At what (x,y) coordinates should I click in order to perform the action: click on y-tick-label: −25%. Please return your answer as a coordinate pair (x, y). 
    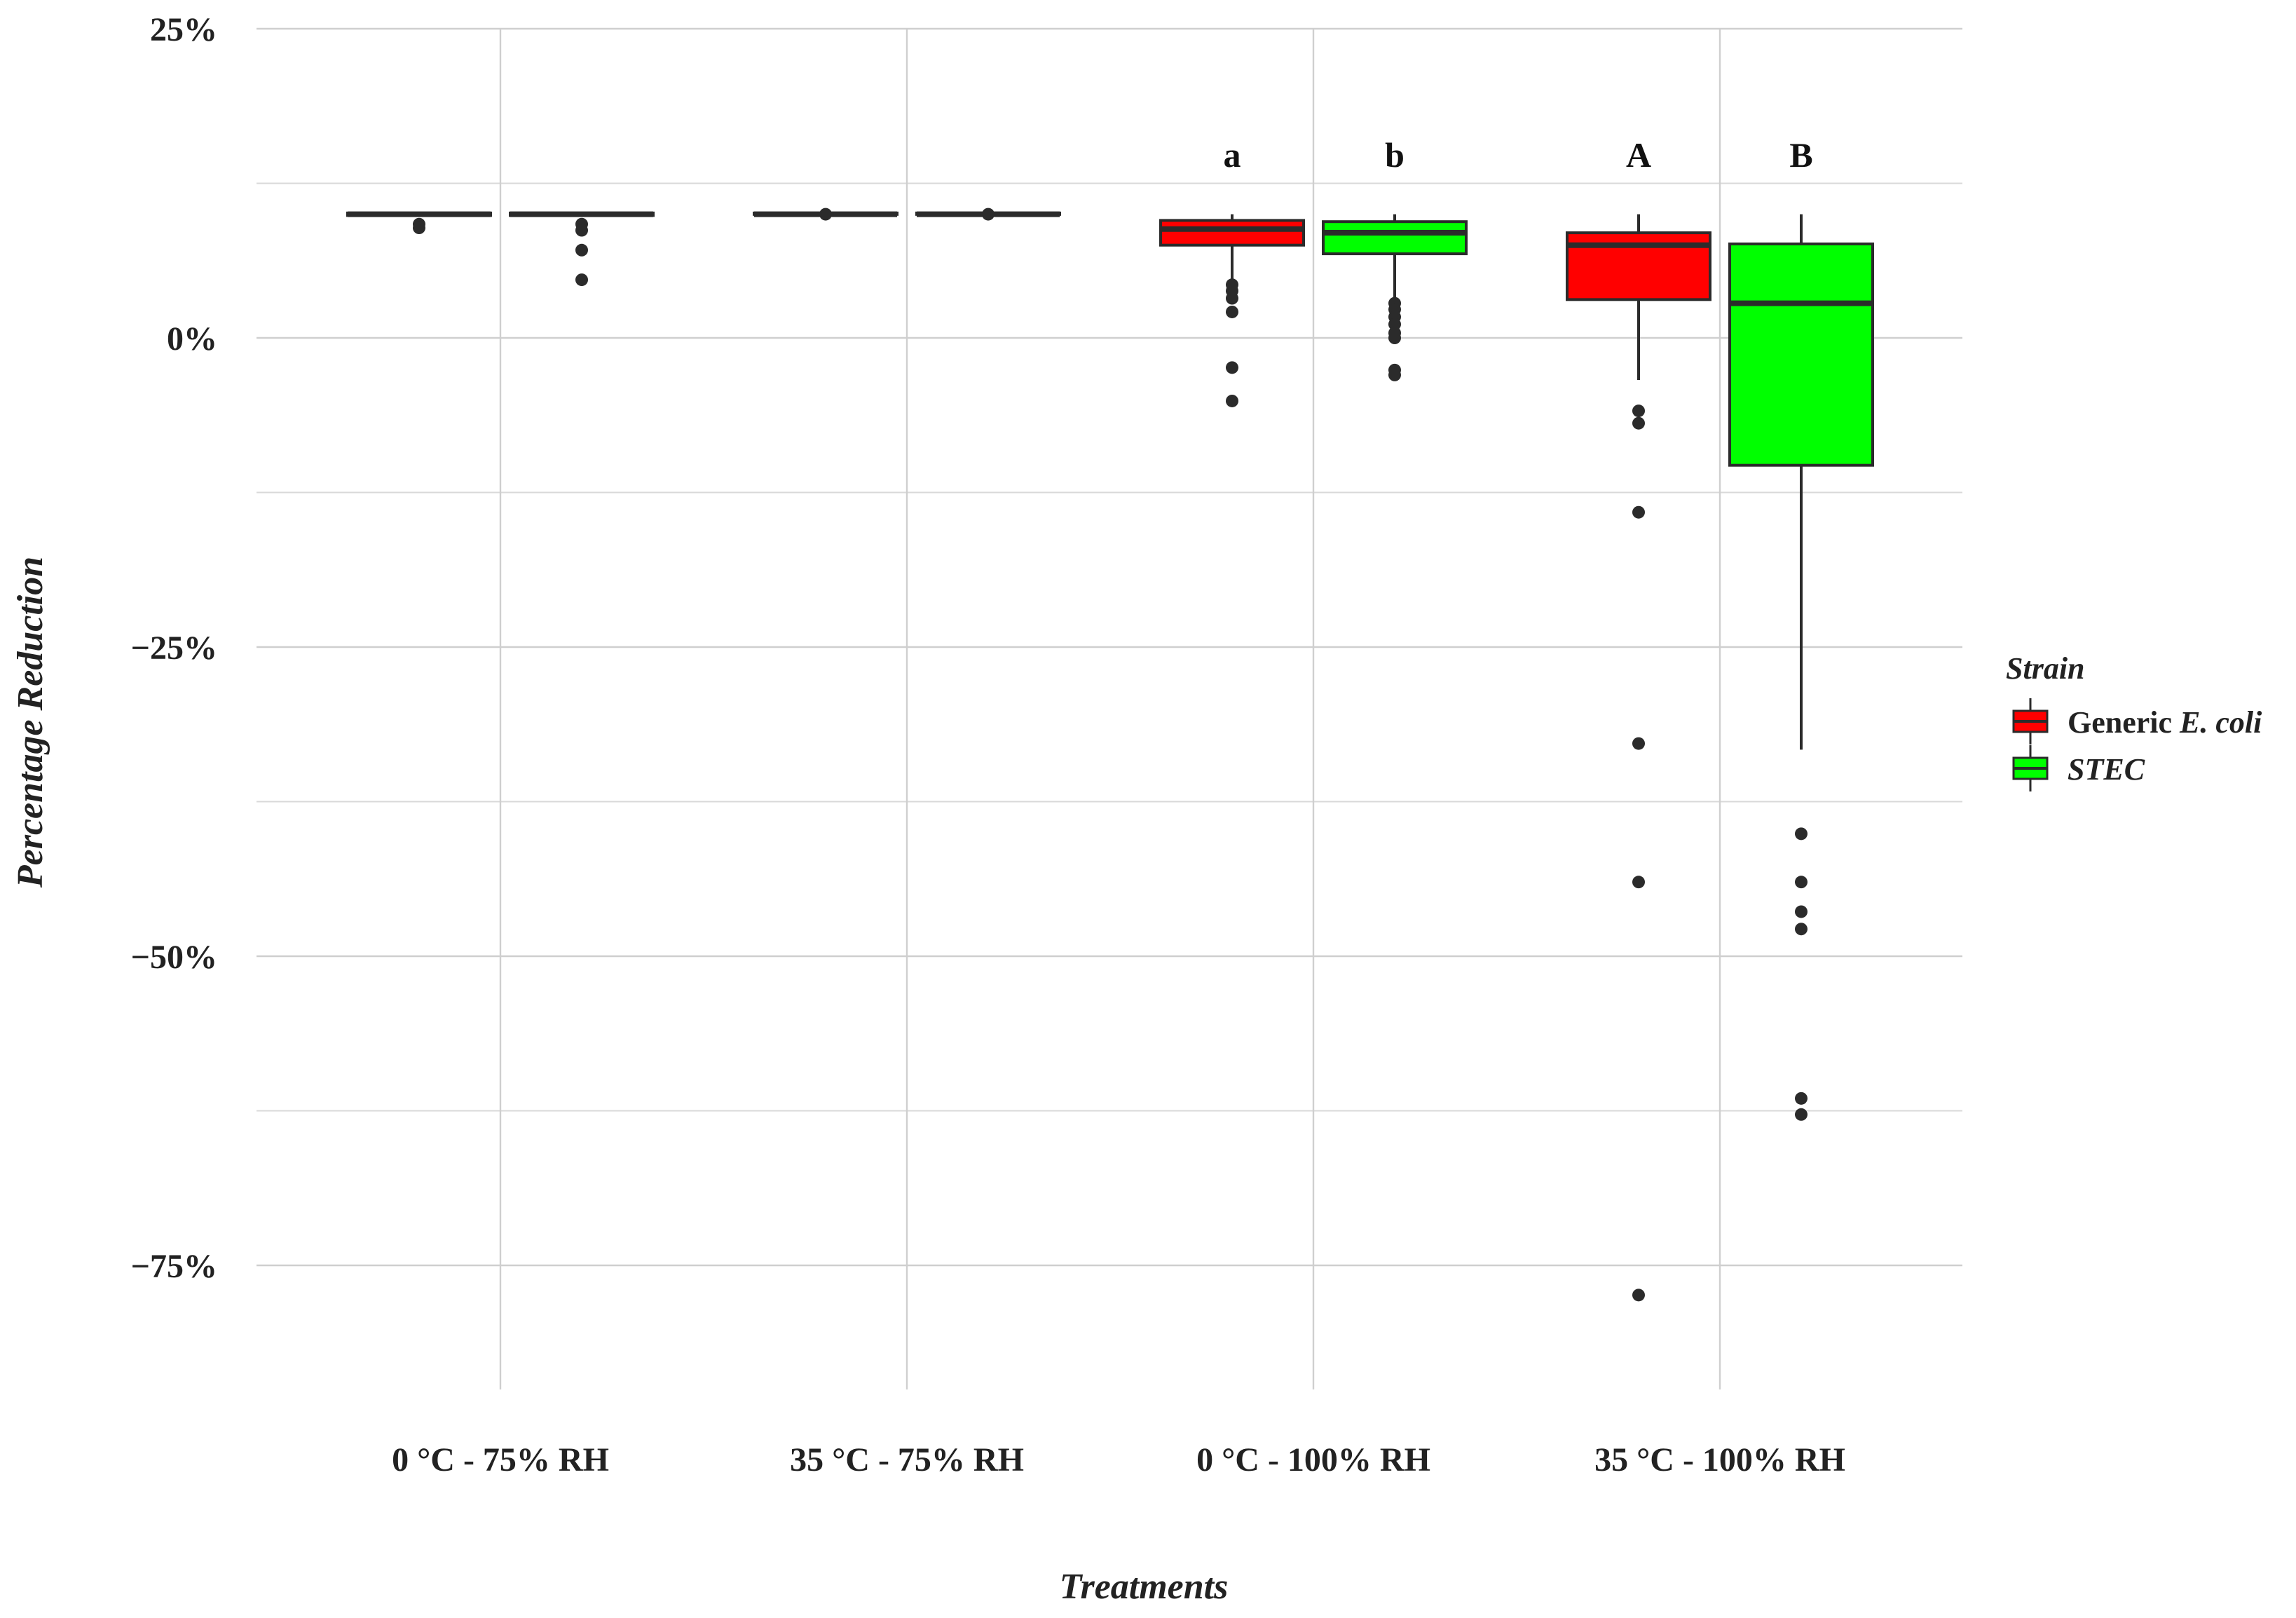
    Looking at the image, I should click on (174, 648).